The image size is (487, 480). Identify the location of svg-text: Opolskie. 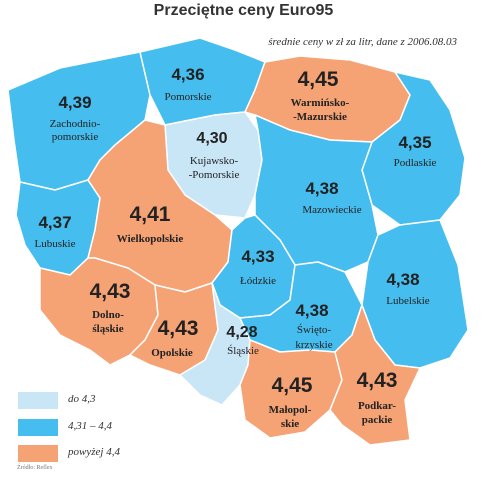
(172, 353).